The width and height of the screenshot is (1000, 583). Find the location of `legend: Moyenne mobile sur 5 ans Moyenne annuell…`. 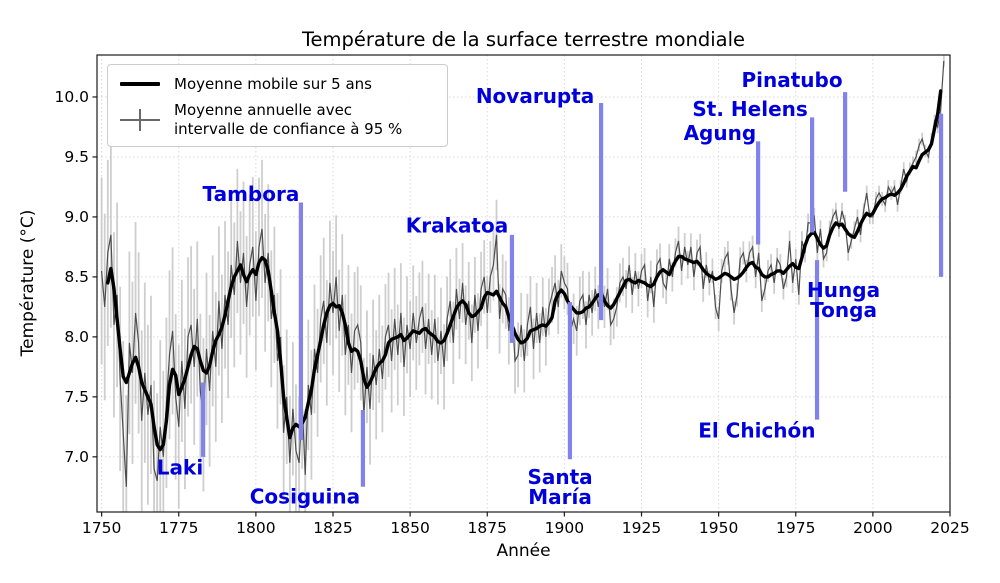

legend: Moyenne mobile sur 5 ans Moyenne annuell… is located at coordinates (277, 105).